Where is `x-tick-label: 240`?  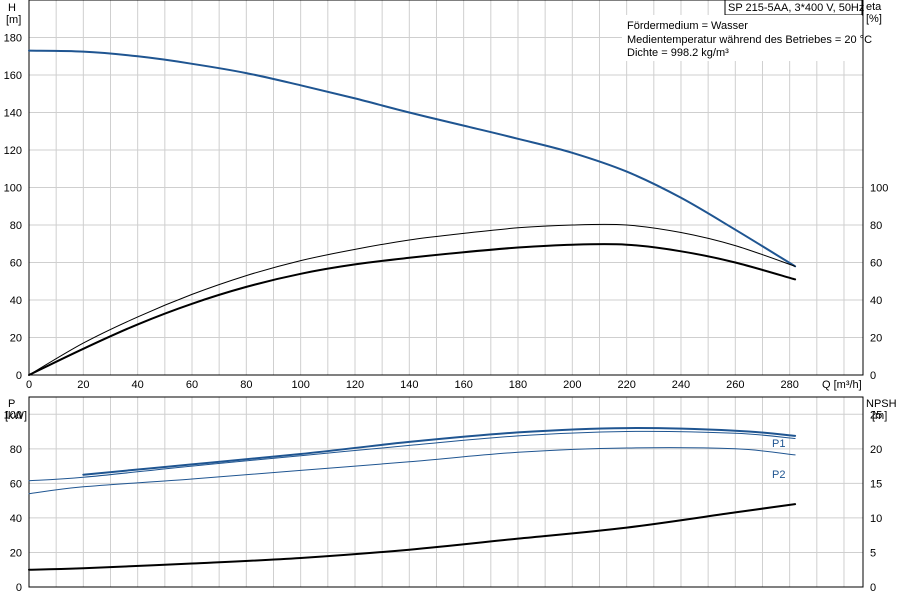
x-tick-label: 240 is located at coordinates (681, 385).